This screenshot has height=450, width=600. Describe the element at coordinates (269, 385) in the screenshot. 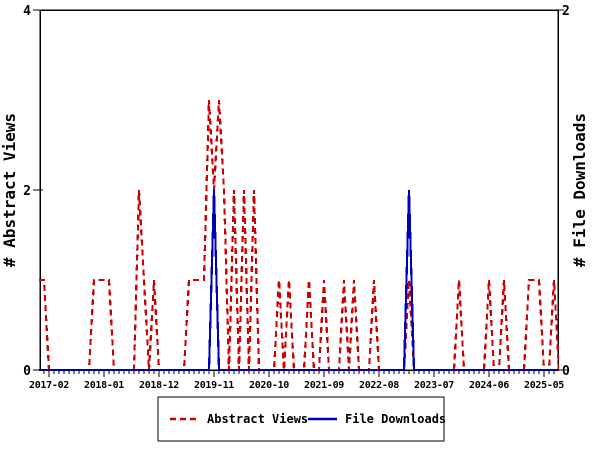

I see `x-tick-label: 2020-10` at that location.